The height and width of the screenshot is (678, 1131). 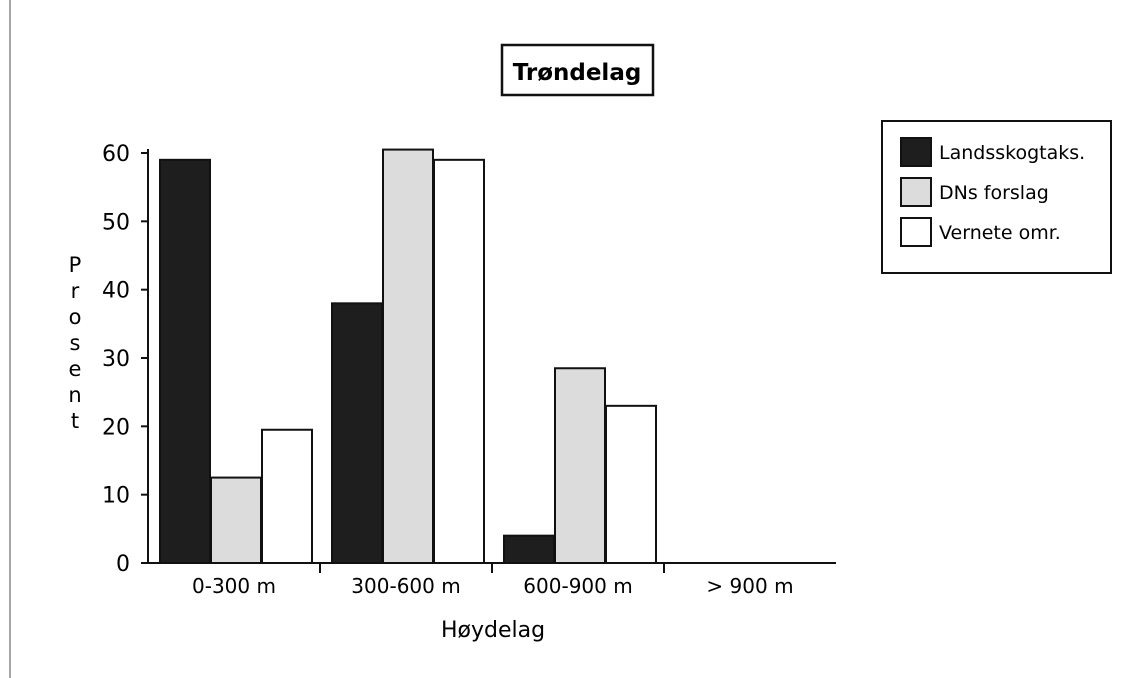 I want to click on legend-label: Vernete omr., so click(x=1000, y=233).